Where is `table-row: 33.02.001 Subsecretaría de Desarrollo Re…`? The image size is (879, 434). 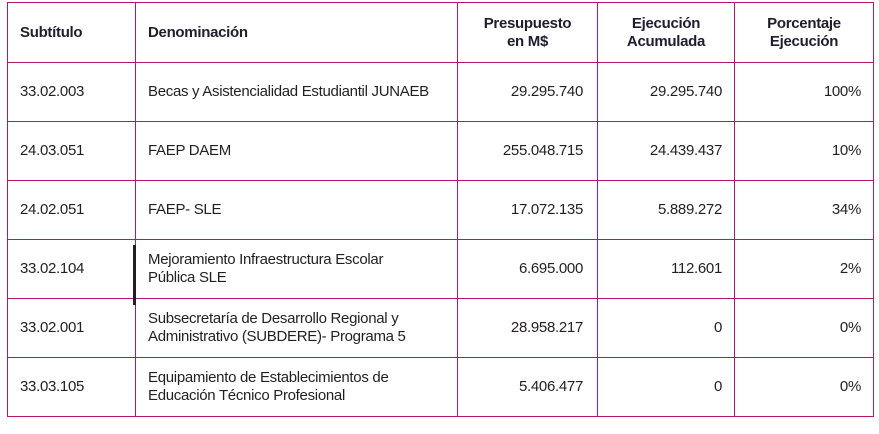 table-row: 33.02.001 Subsecretaría de Desarrollo Re… is located at coordinates (440, 328).